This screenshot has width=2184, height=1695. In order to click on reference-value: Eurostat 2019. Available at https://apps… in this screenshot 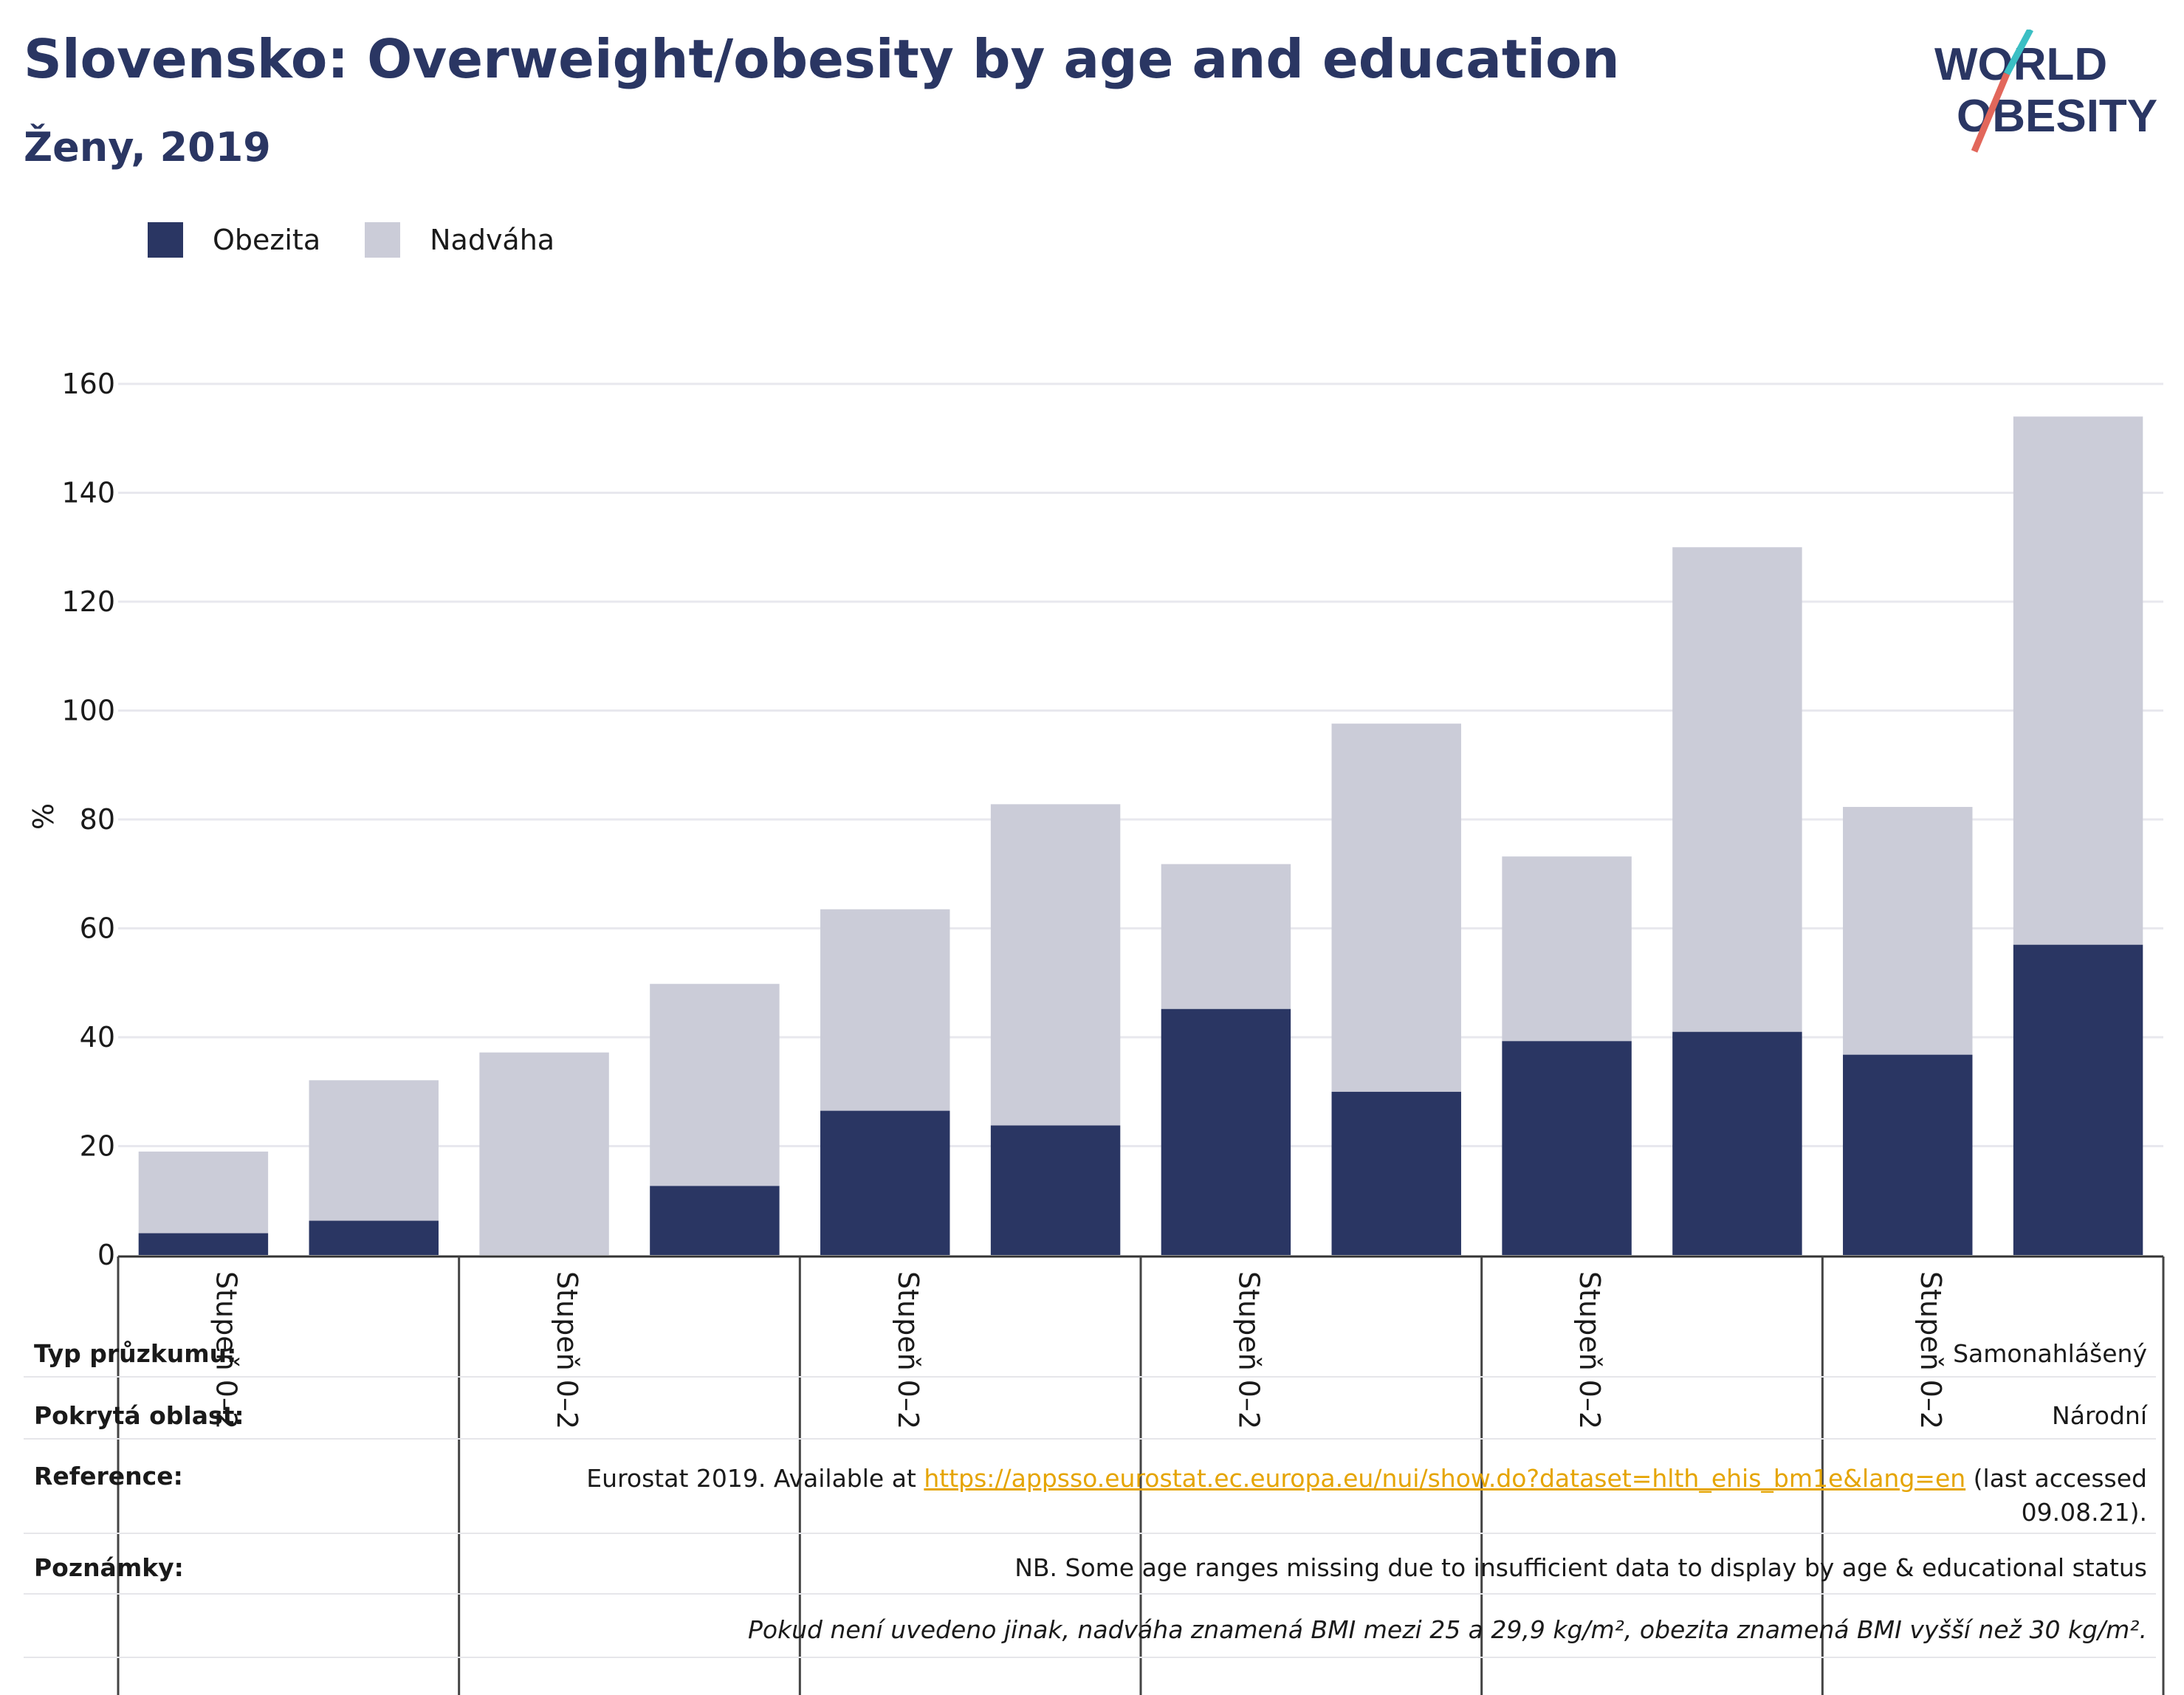, I will do `click(1366, 1496)`.